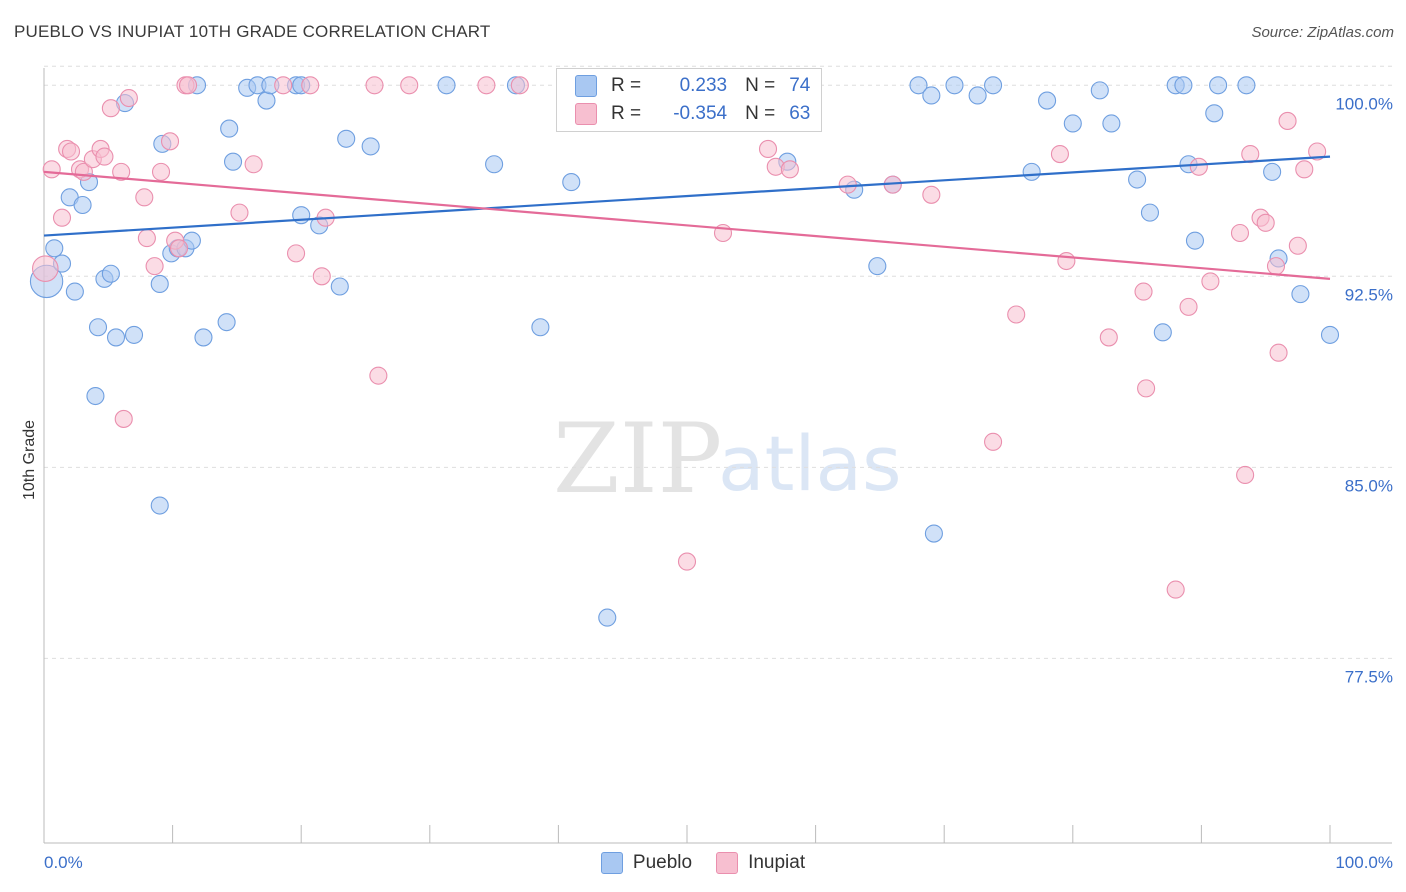 Image resolution: width=1406 pixels, height=892 pixels. What do you see at coordinates (810, 463) in the screenshot?
I see `watermark-atlas: atlas` at bounding box center [810, 463].